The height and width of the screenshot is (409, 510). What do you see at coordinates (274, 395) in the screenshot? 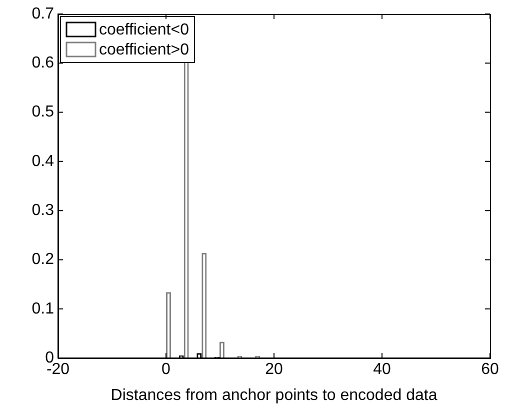
I see `x-axis-title: Distances from anchor points to encoded data` at bounding box center [274, 395].